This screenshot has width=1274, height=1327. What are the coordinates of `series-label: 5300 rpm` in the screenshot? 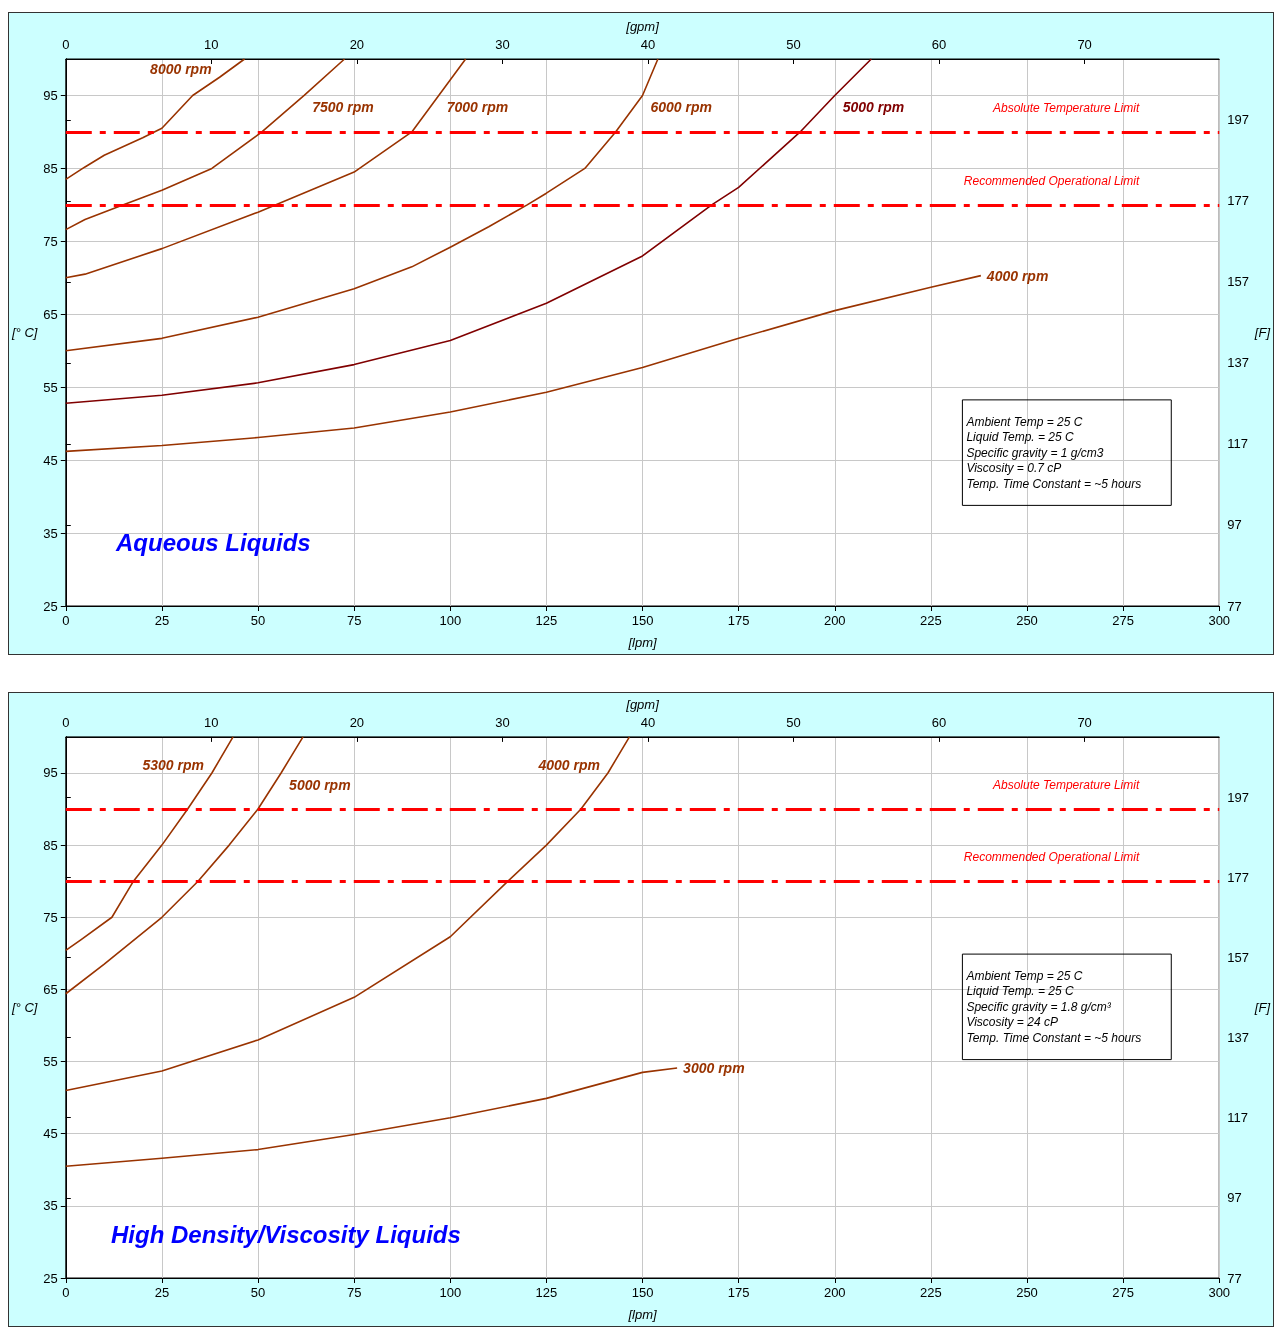 It's located at (173, 764).